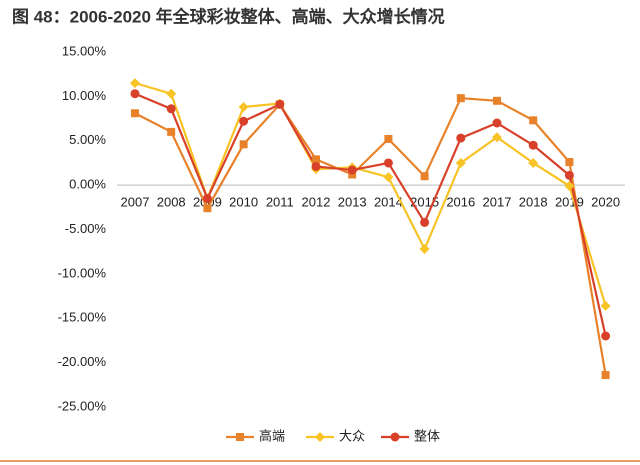 Image resolution: width=640 pixels, height=465 pixels. Describe the element at coordinates (352, 202) in the screenshot. I see `x-tick-label: 2013` at that location.